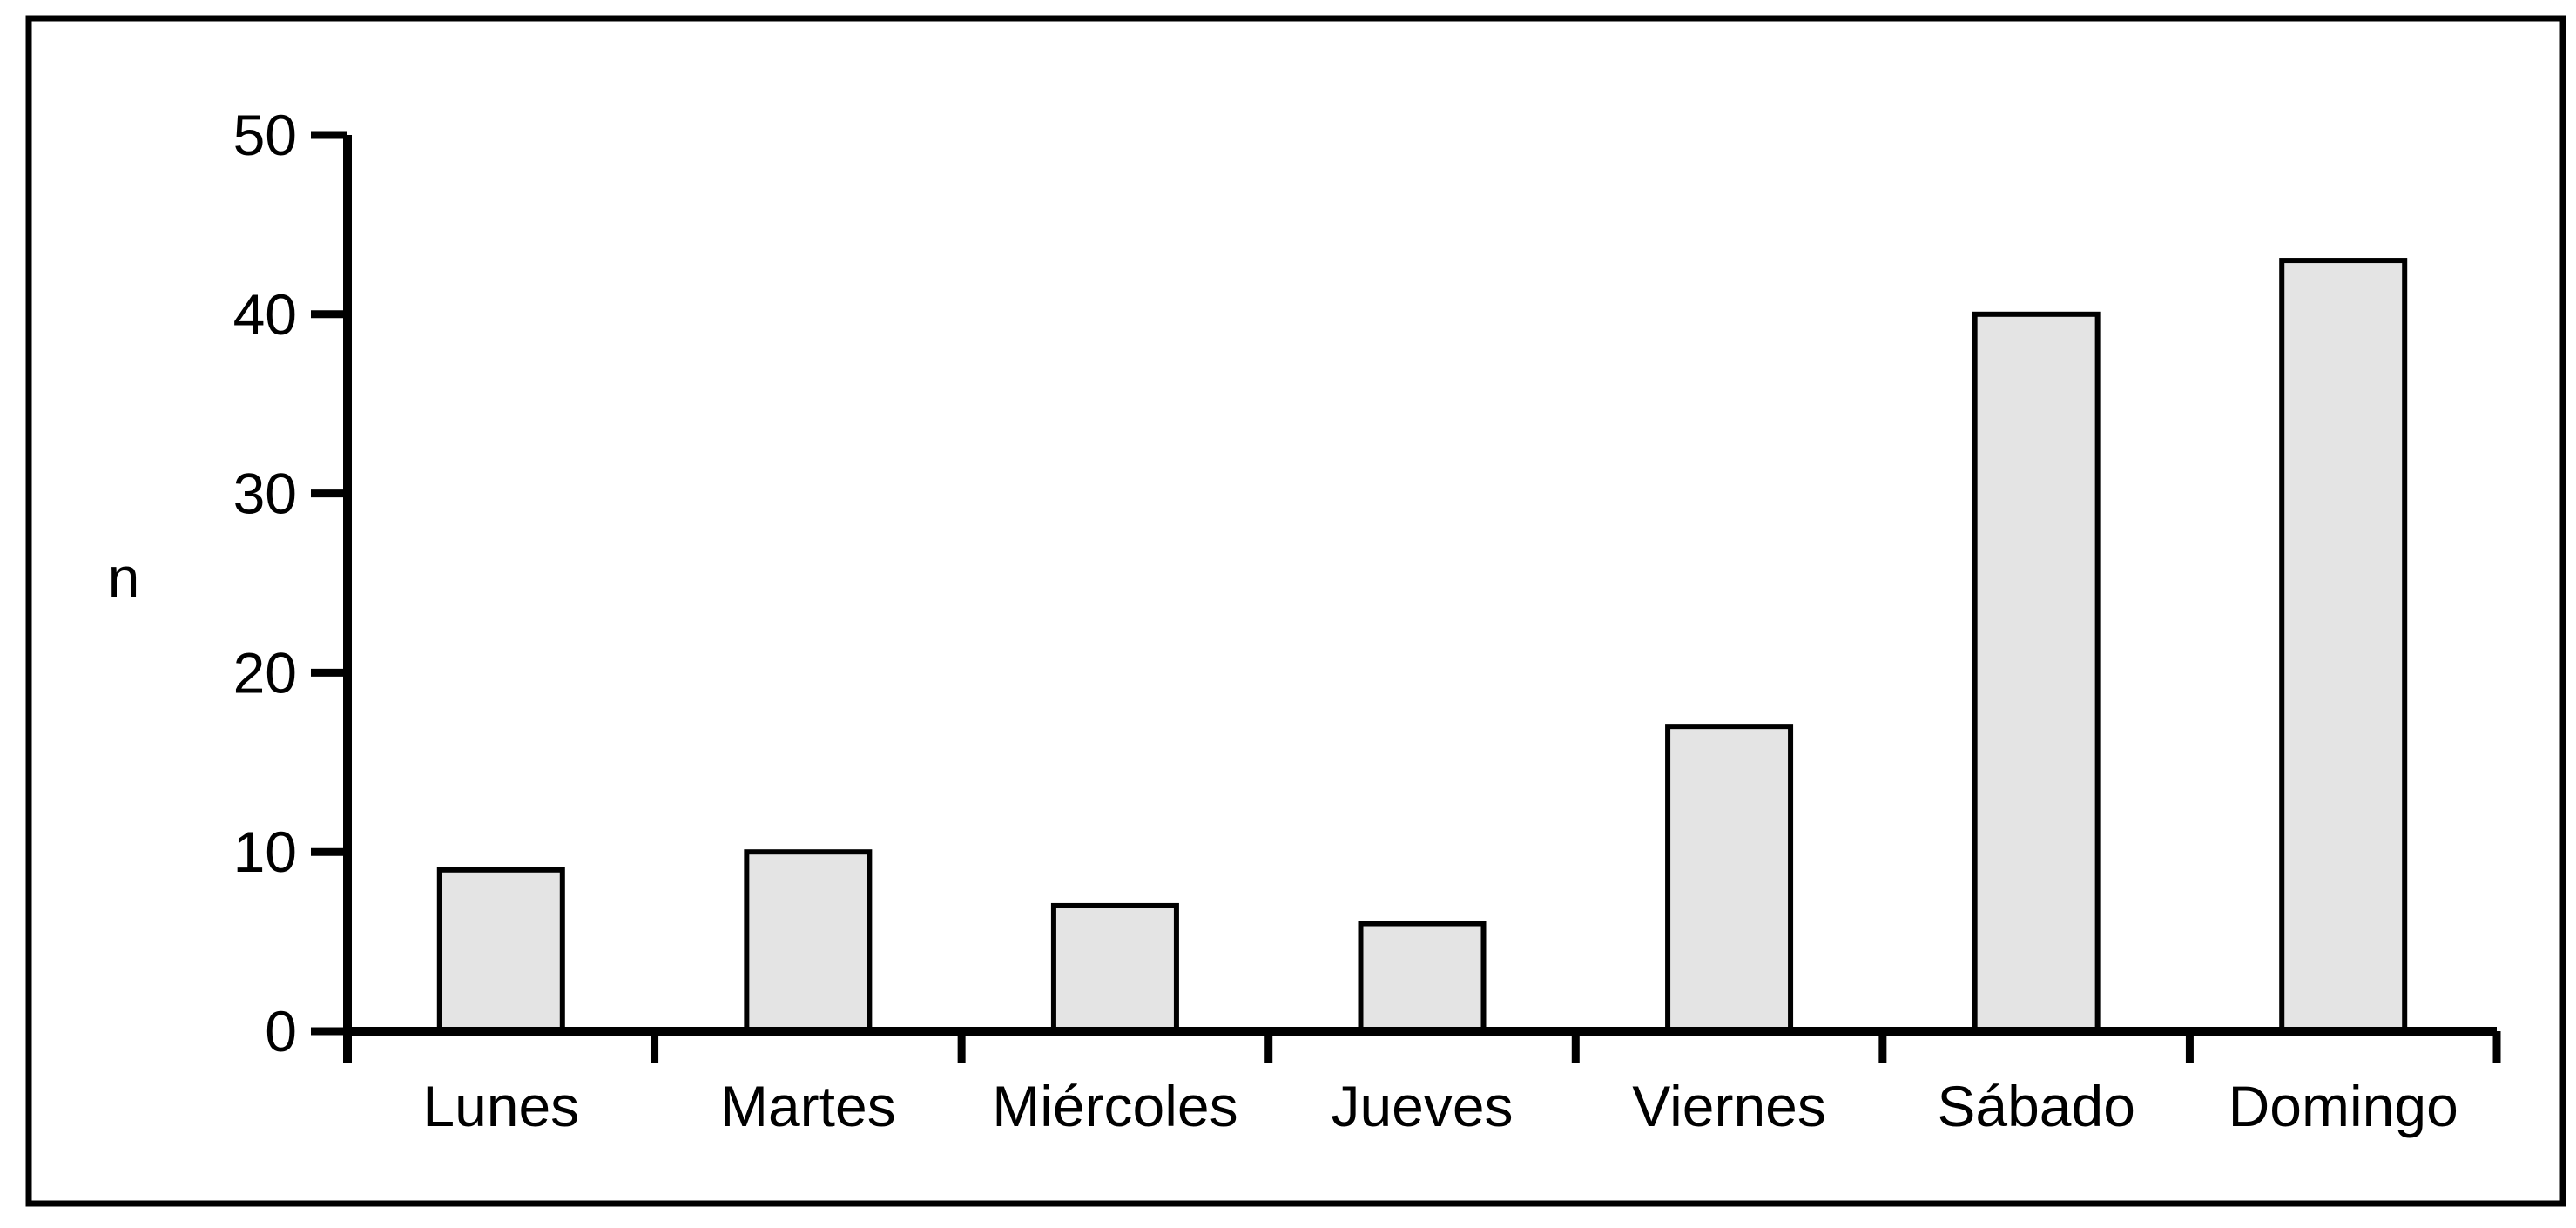  I want to click on x-category-label: Jueves, so click(1422, 1106).